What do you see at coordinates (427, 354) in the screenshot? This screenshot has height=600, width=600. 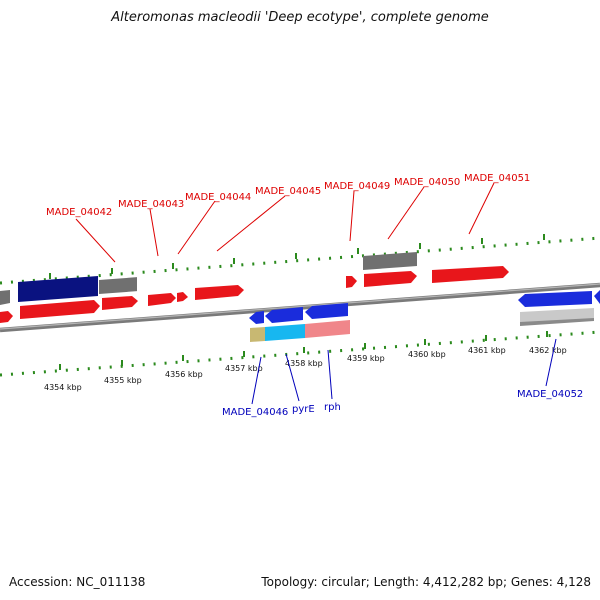 I see `scale-label: 4360 kbp` at bounding box center [427, 354].